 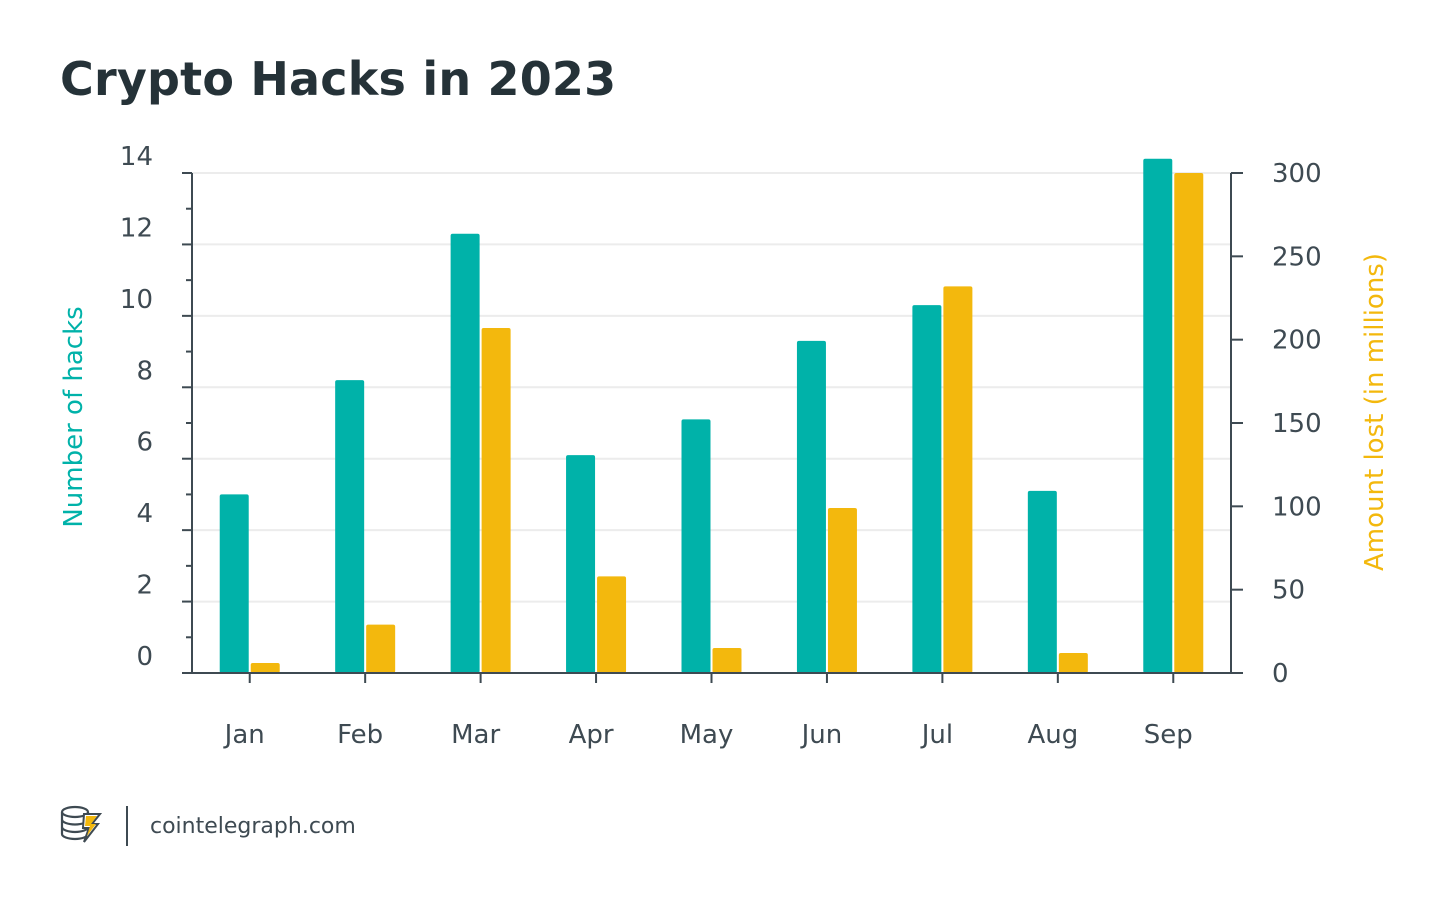 I want to click on footer: cointelegraph.com, so click(x=207, y=826).